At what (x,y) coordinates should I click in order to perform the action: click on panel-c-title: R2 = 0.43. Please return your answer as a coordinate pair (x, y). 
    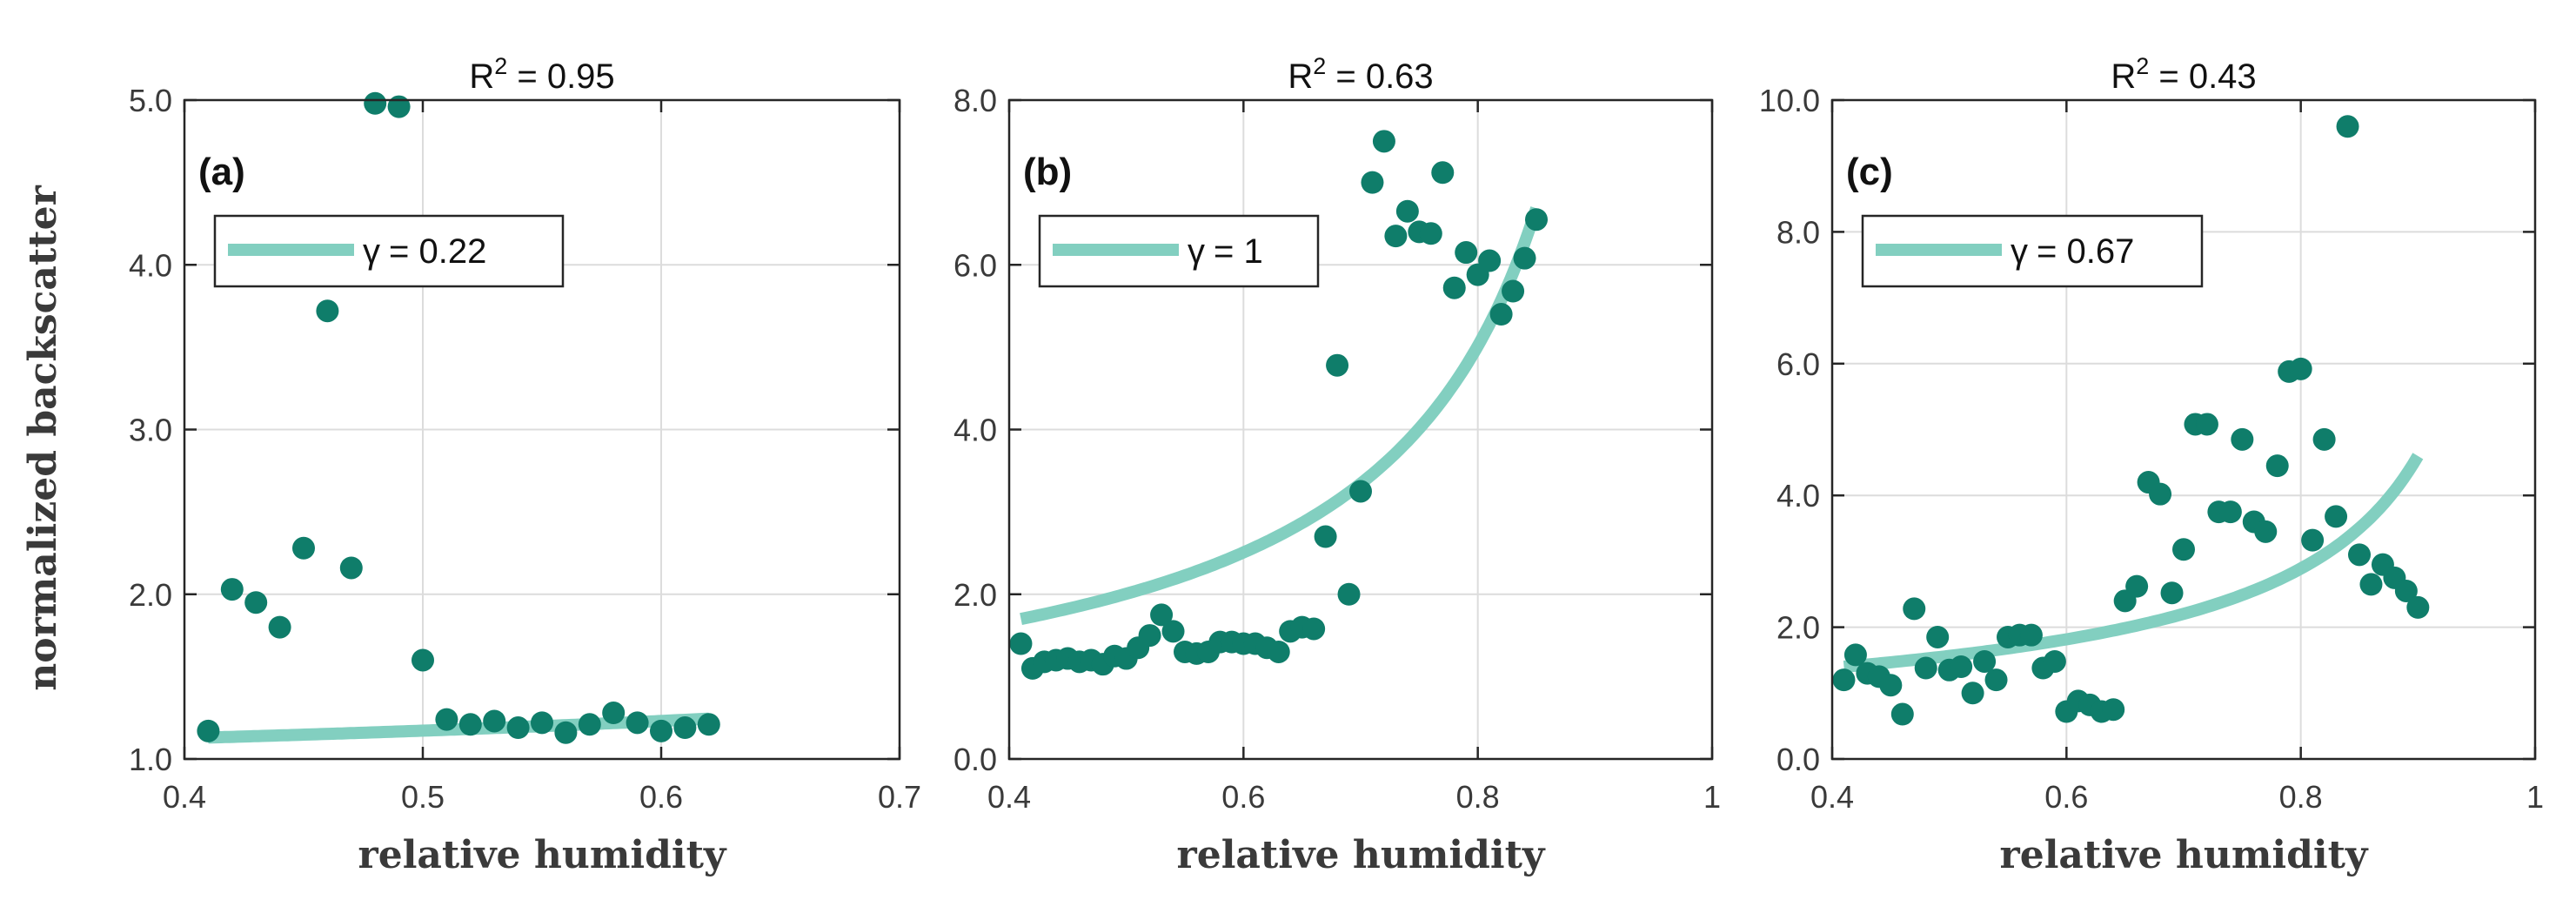
    Looking at the image, I should click on (2183, 74).